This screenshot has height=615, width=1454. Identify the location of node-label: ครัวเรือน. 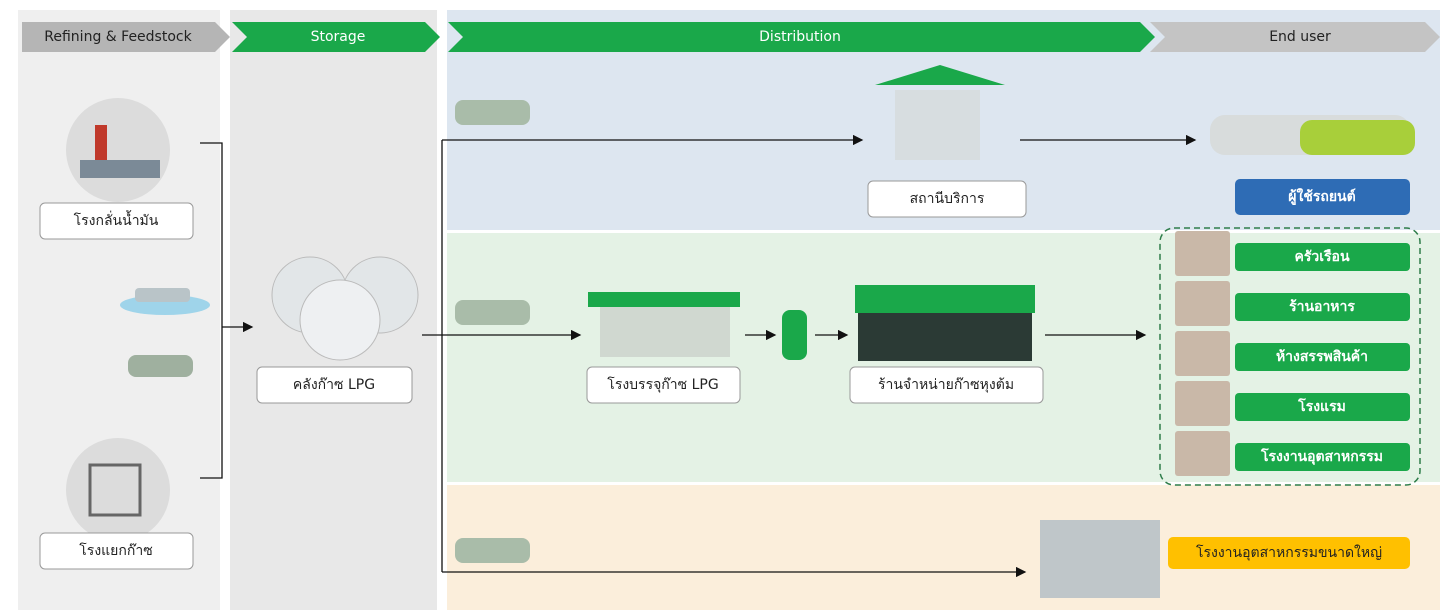
(1321, 257).